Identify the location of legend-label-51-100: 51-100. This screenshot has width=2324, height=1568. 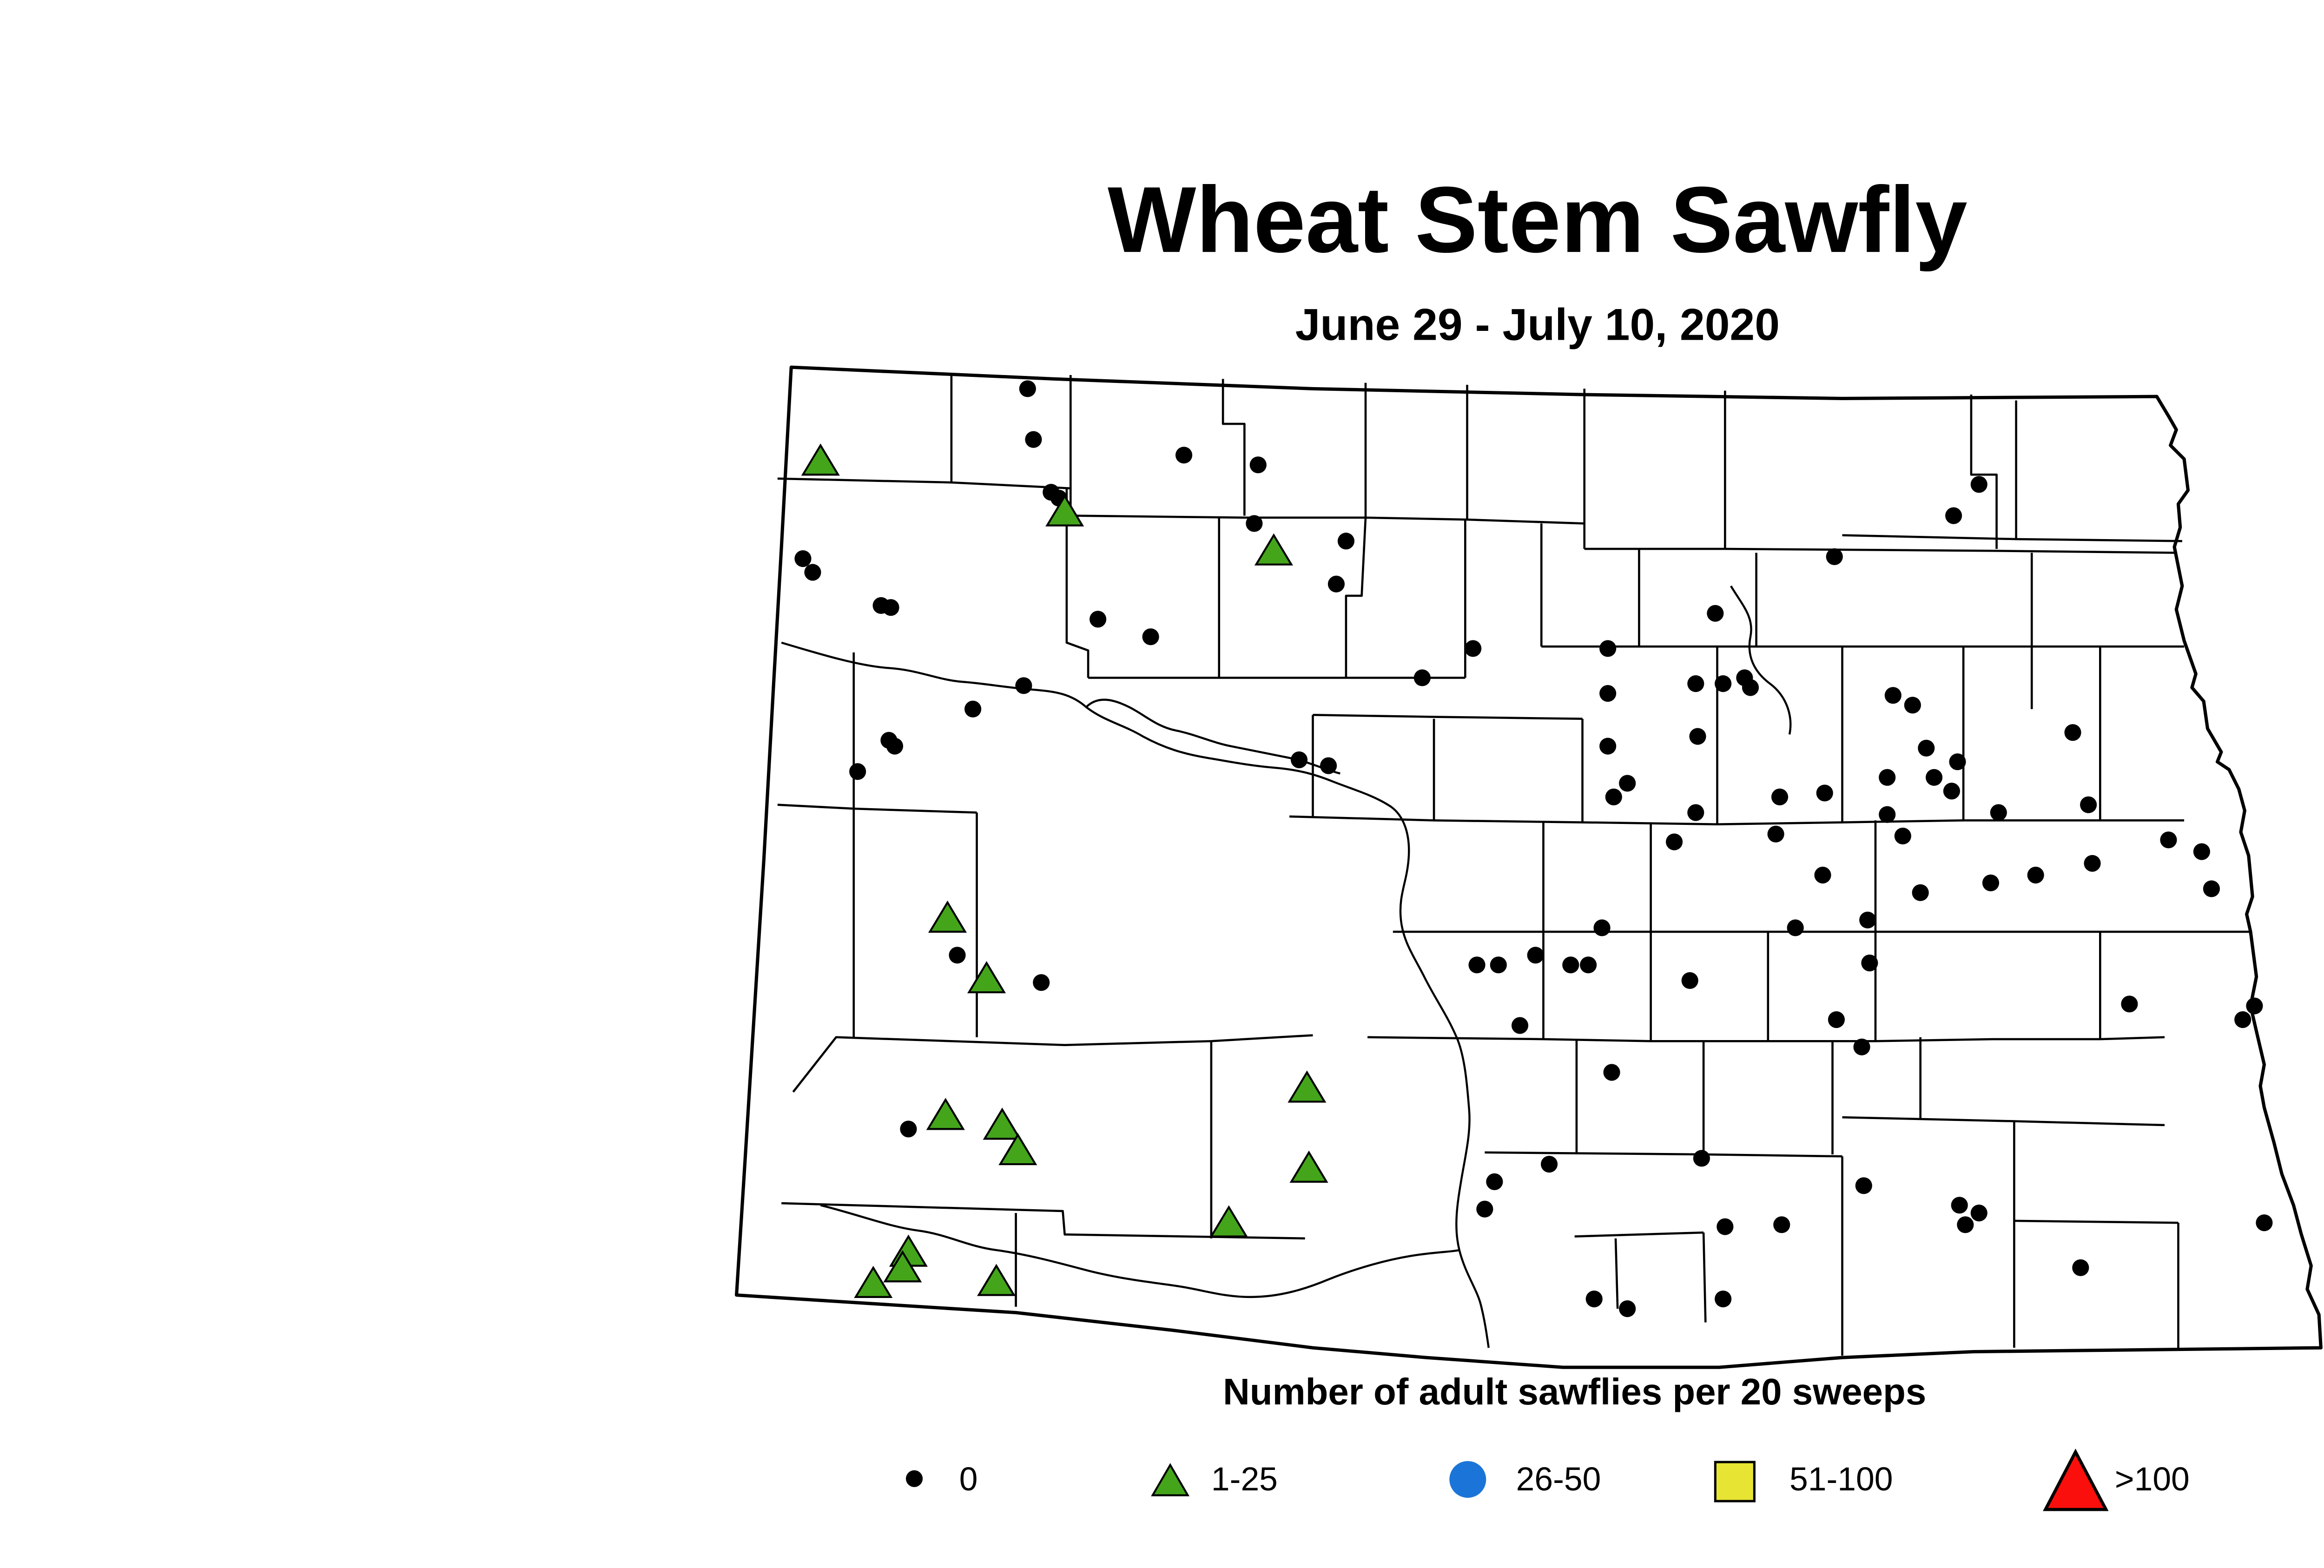
(1841, 1480).